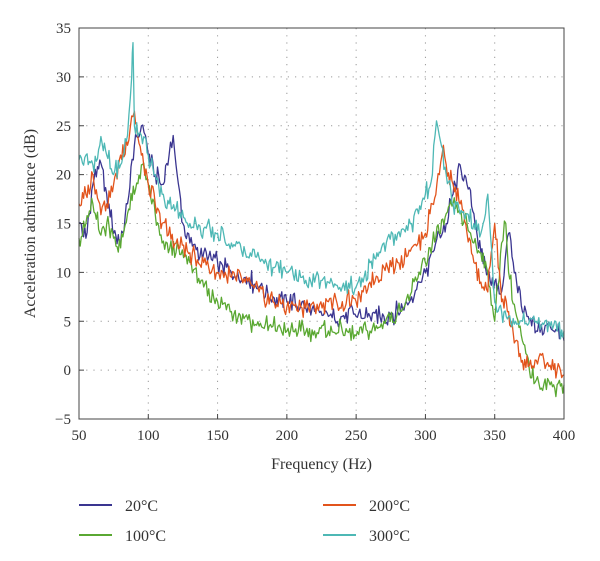 Image resolution: width=600 pixels, height=561 pixels. What do you see at coordinates (425, 436) in the screenshot?
I see `x-tick-label: 300` at bounding box center [425, 436].